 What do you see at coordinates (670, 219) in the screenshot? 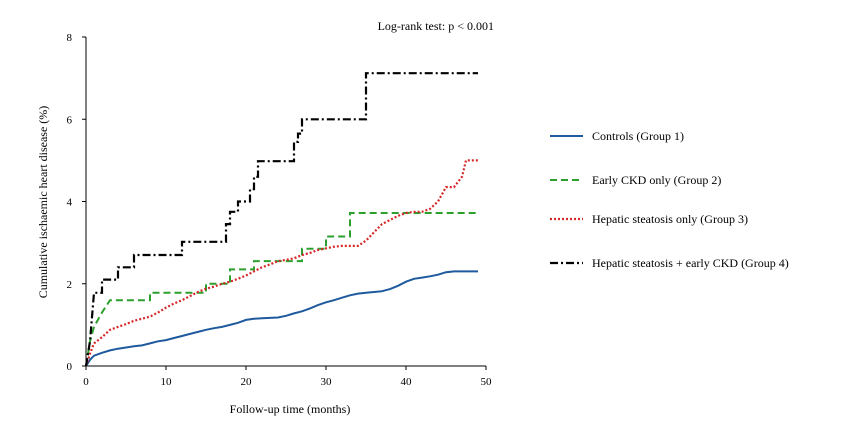
I see `legend-label-group-3: Hepatic steatosis only (Group 3)` at bounding box center [670, 219].